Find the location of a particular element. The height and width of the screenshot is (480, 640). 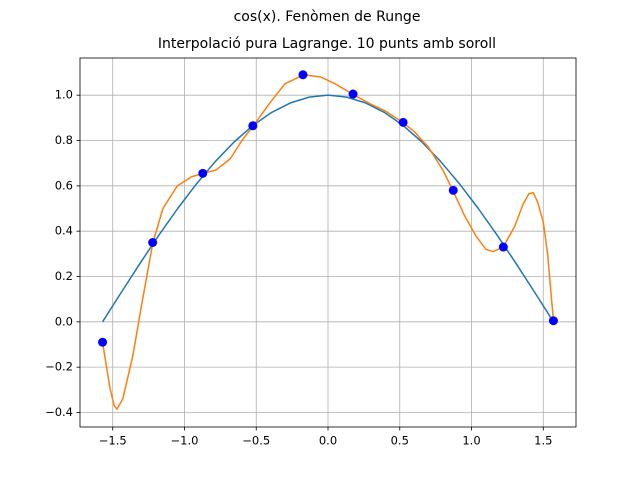

x-tick-label: 0.0 is located at coordinates (328, 441).